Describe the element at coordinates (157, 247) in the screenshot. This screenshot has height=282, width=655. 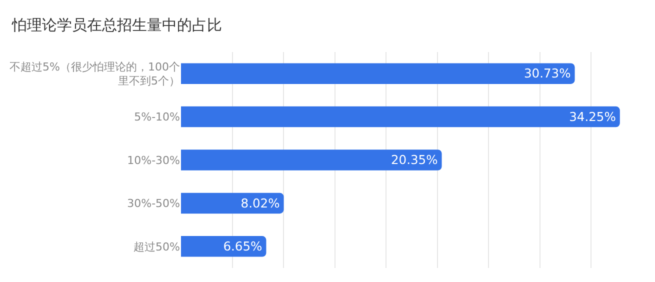
I see `y-tick-label: 超过50%` at that location.